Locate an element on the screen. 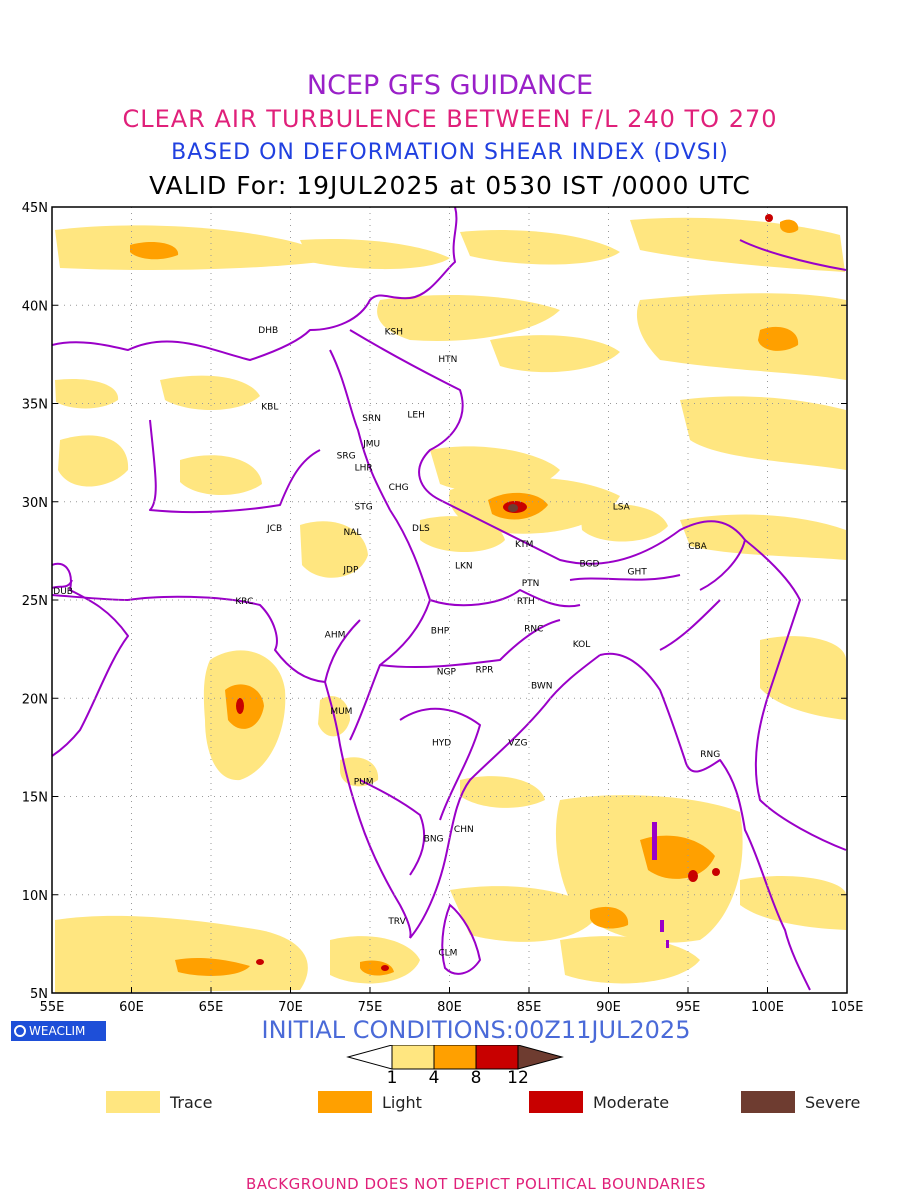 The width and height of the screenshot is (900, 1200). city-label-rnc: RNC is located at coordinates (533, 629).